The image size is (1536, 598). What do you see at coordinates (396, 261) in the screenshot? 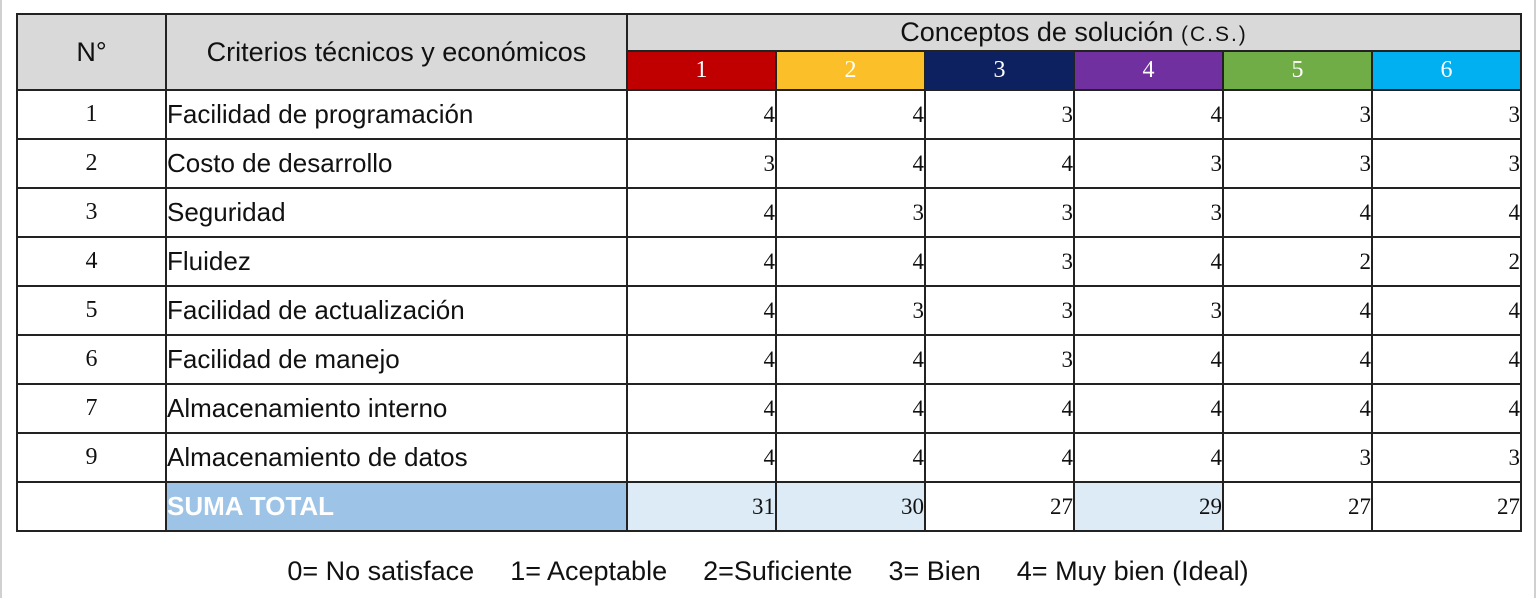
I see `criterion-cell: Fluidez` at bounding box center [396, 261].